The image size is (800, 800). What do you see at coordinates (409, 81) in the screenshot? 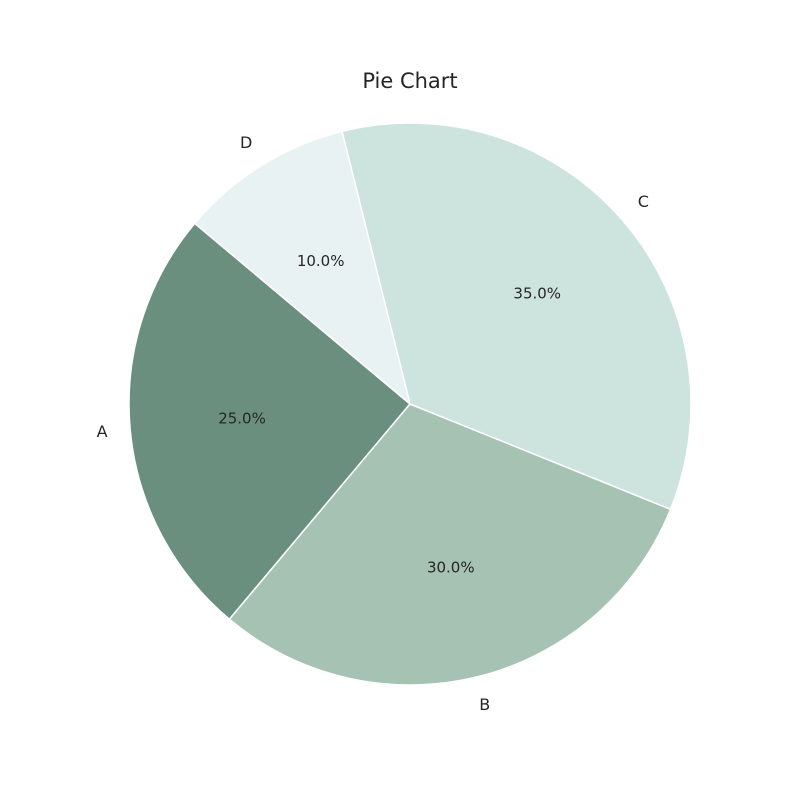
I see `chart-title: Pie Chart` at bounding box center [409, 81].